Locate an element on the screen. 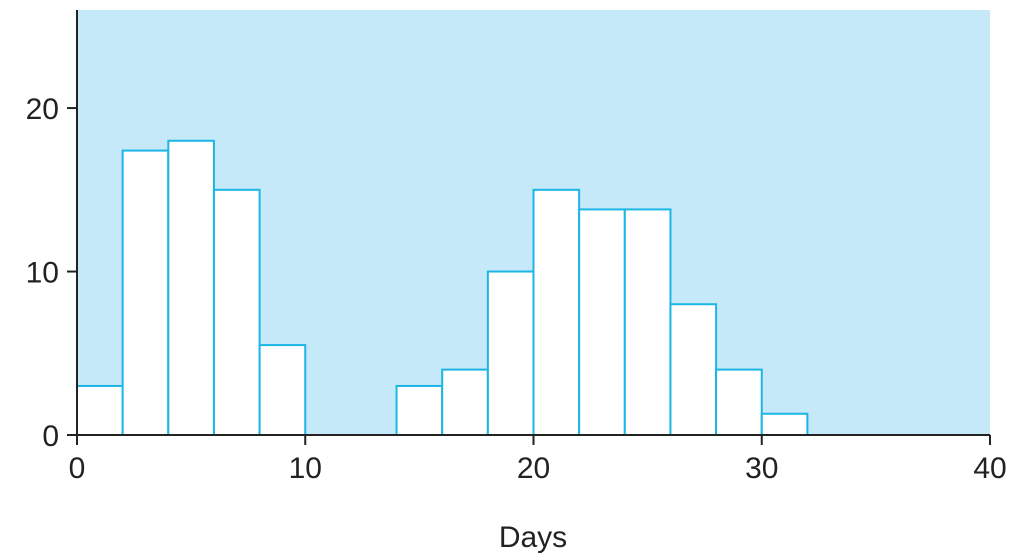 The height and width of the screenshot is (557, 1021). y-tick-label-10: 10 is located at coordinates (42, 273).